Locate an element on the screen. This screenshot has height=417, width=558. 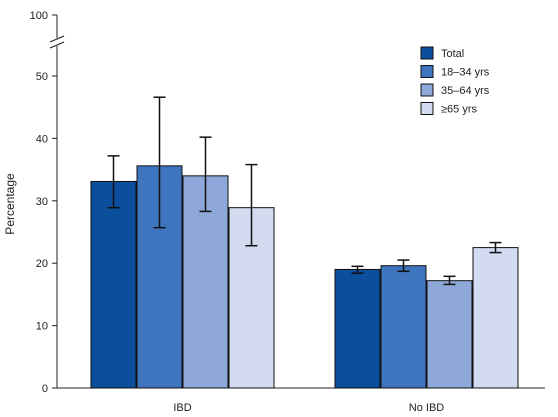
legend-label: 18–34 yrs is located at coordinates (465, 73).